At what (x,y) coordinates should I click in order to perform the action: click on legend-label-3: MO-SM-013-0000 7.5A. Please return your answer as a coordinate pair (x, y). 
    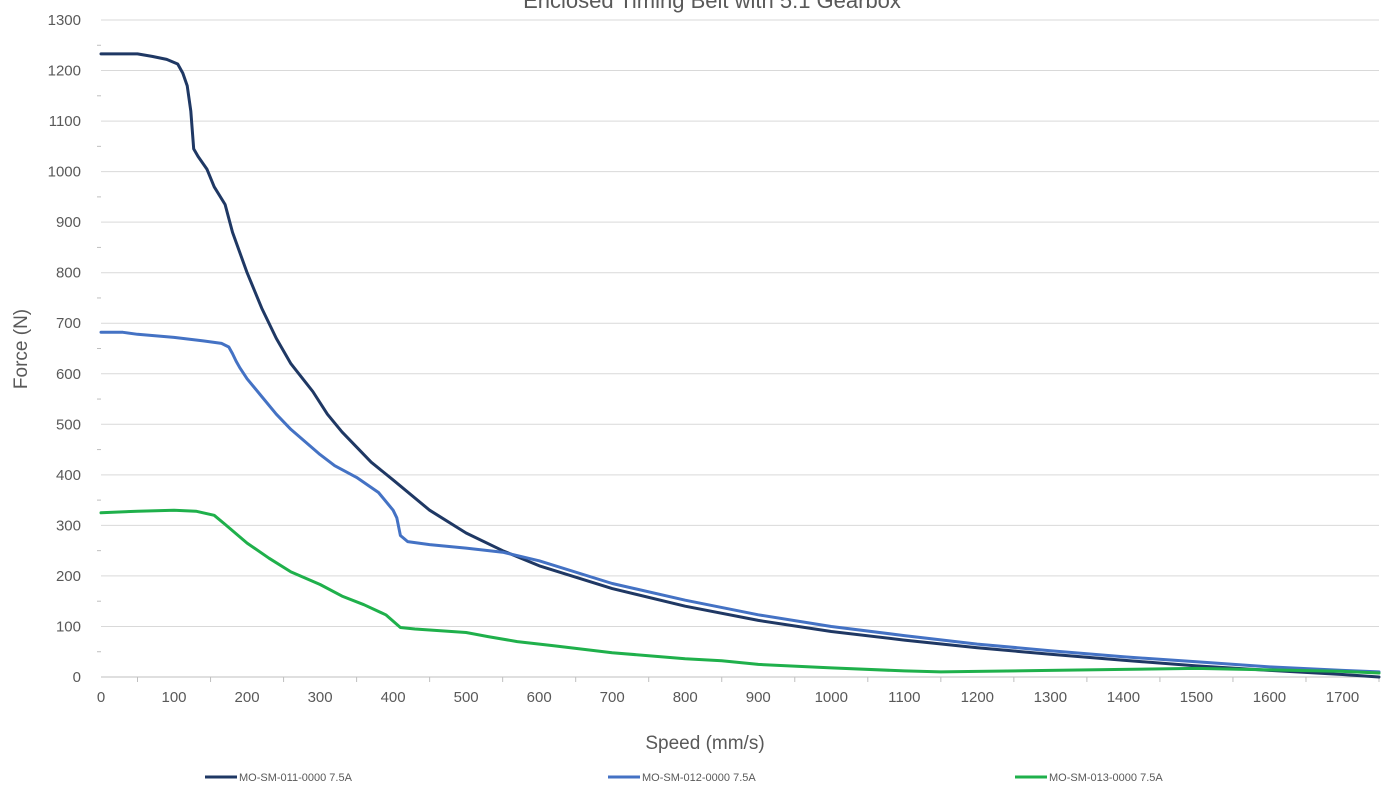
    Looking at the image, I should click on (1106, 778).